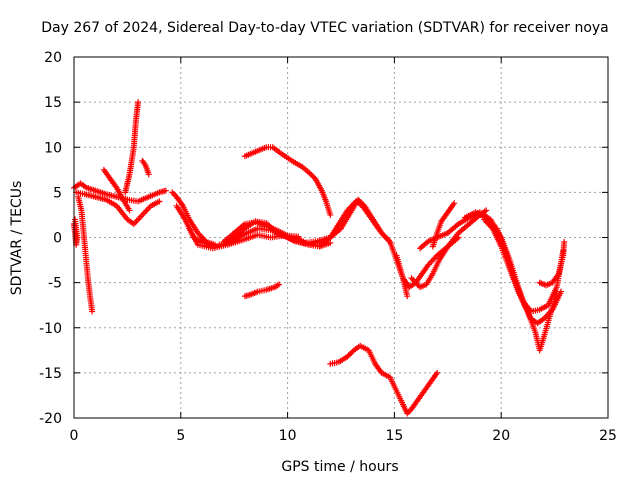 The image size is (640, 480). I want to click on y-tick-label: 15, so click(53, 103).